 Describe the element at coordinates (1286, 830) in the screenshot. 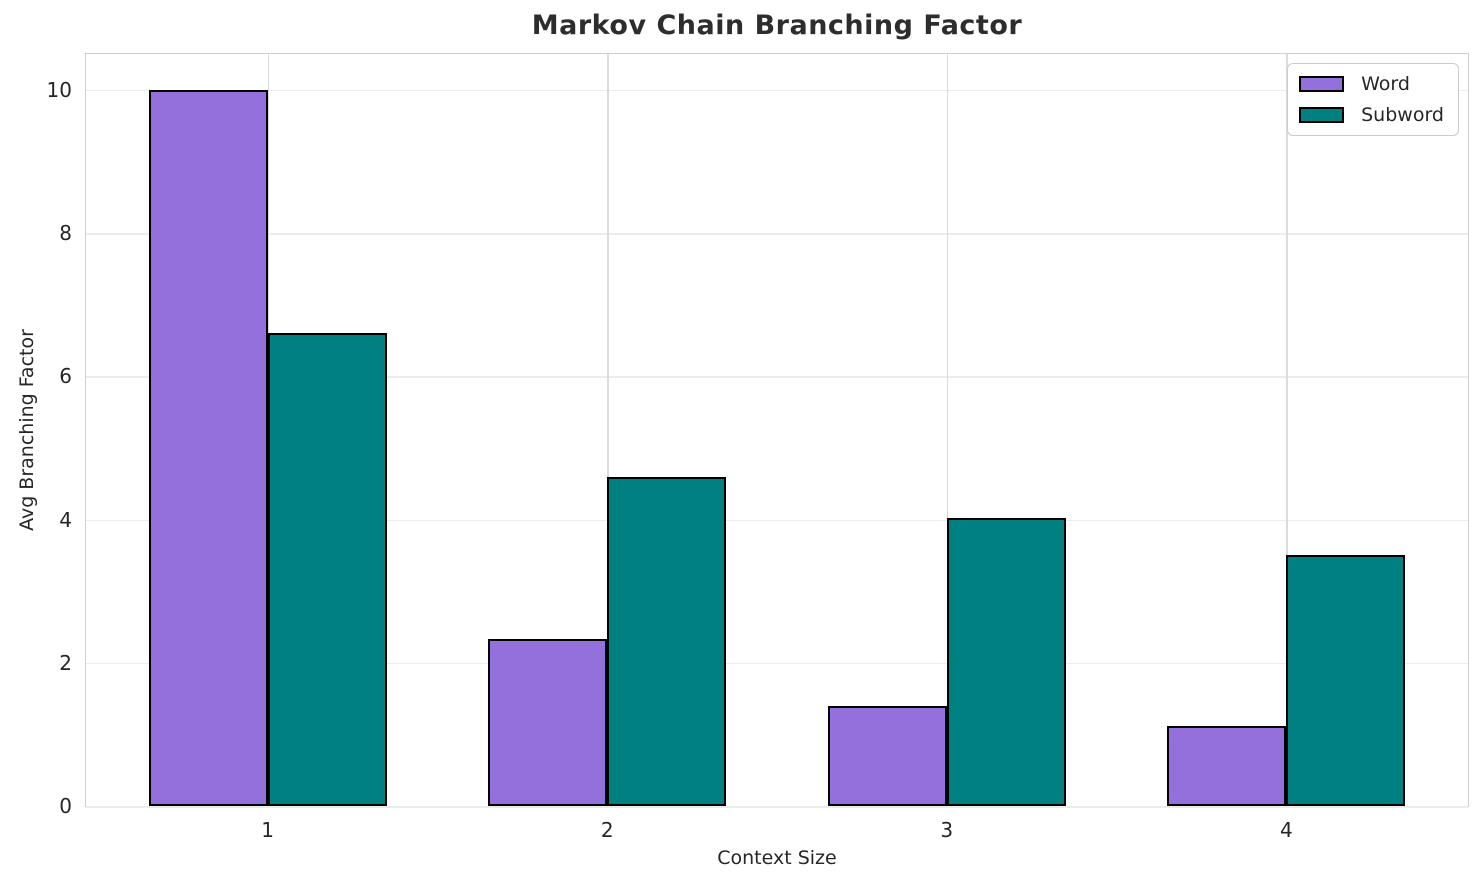

I see `x-tick-label: 4` at that location.